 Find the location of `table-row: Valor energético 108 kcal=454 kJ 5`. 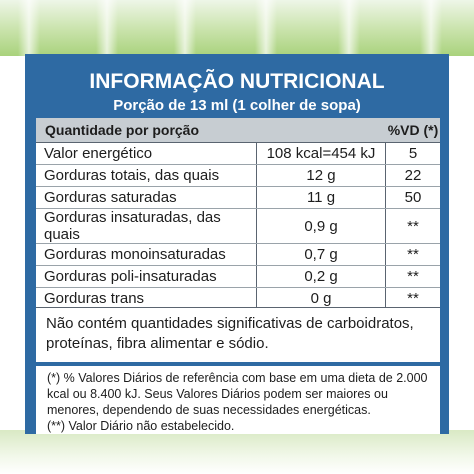

table-row: Valor energético 108 kcal=454 kJ 5 is located at coordinates (238, 153).